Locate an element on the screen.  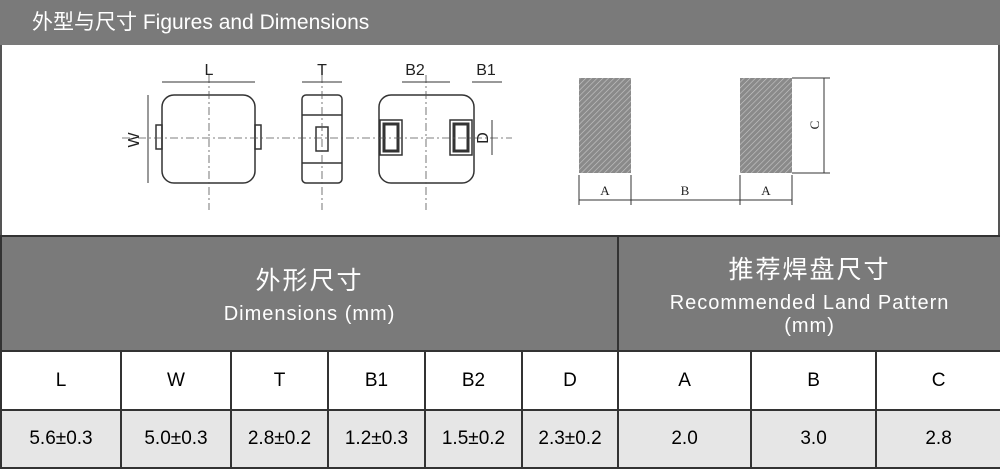
cell: 1.2±0.3 is located at coordinates (376, 439).